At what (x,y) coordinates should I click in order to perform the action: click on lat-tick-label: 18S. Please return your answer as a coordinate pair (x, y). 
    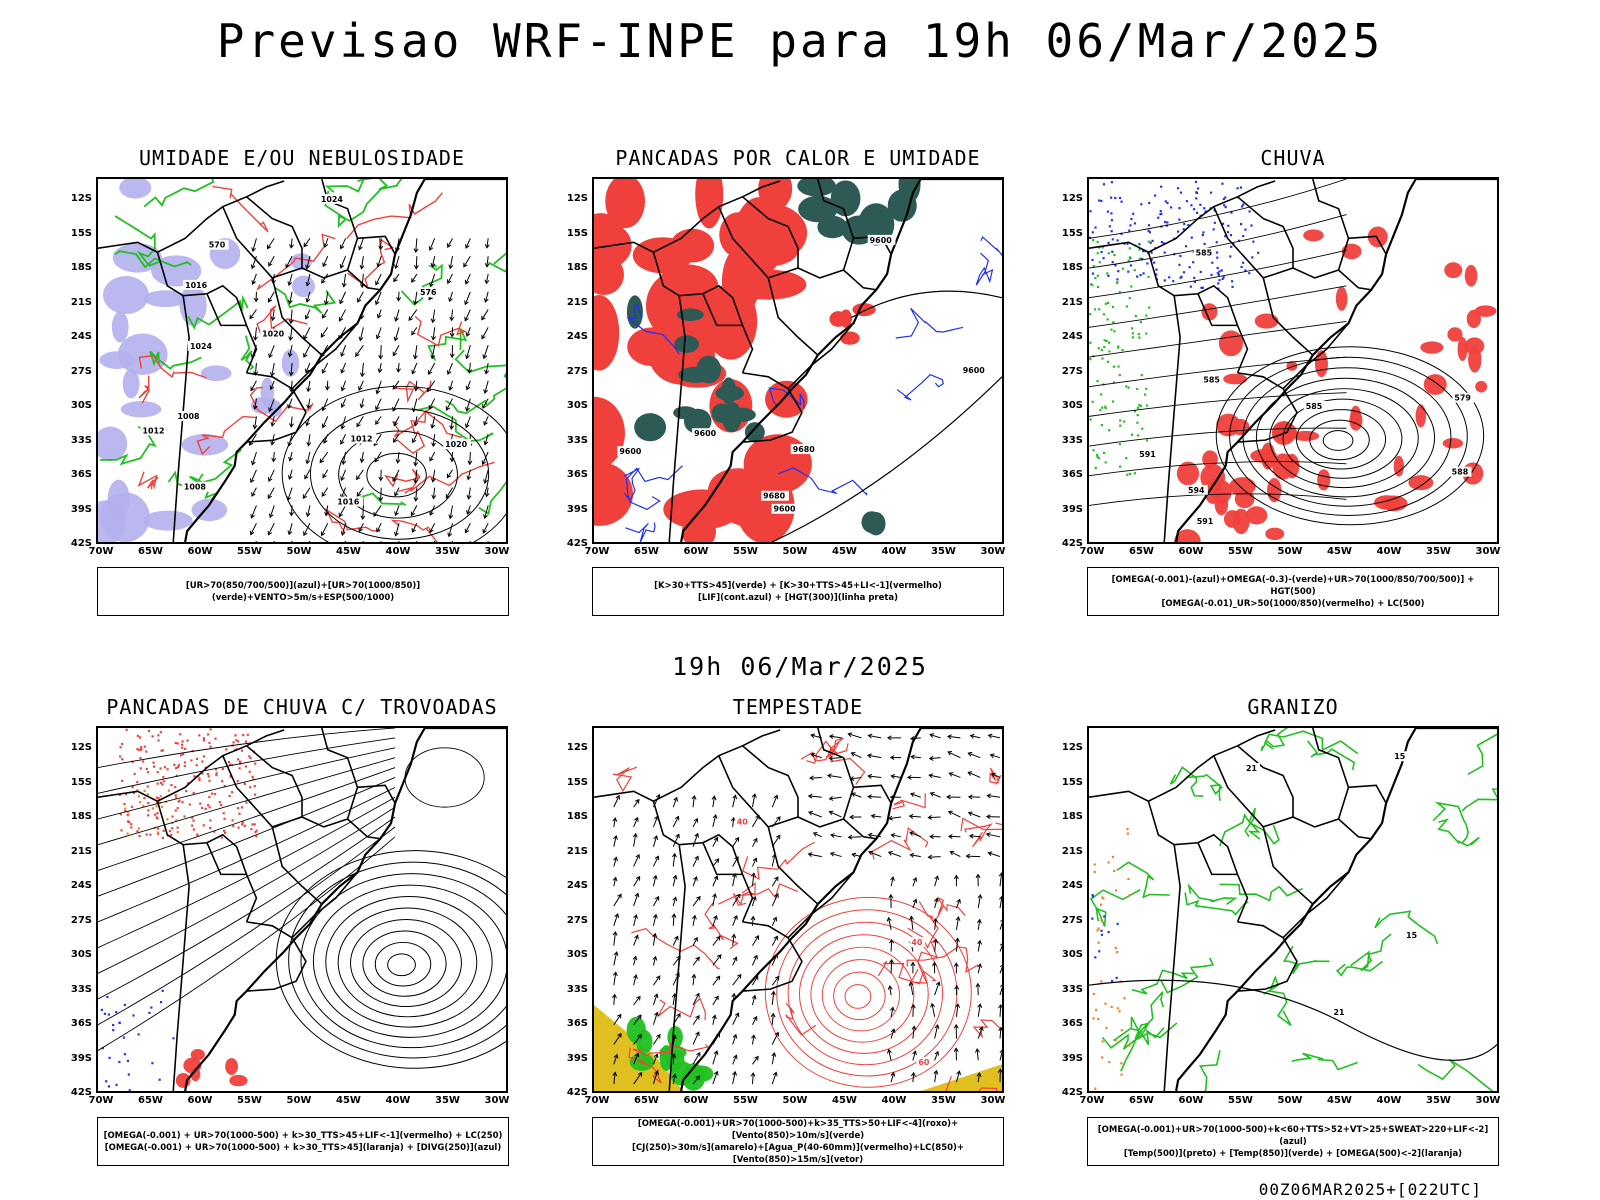
    Looking at the image, I should click on (1072, 267).